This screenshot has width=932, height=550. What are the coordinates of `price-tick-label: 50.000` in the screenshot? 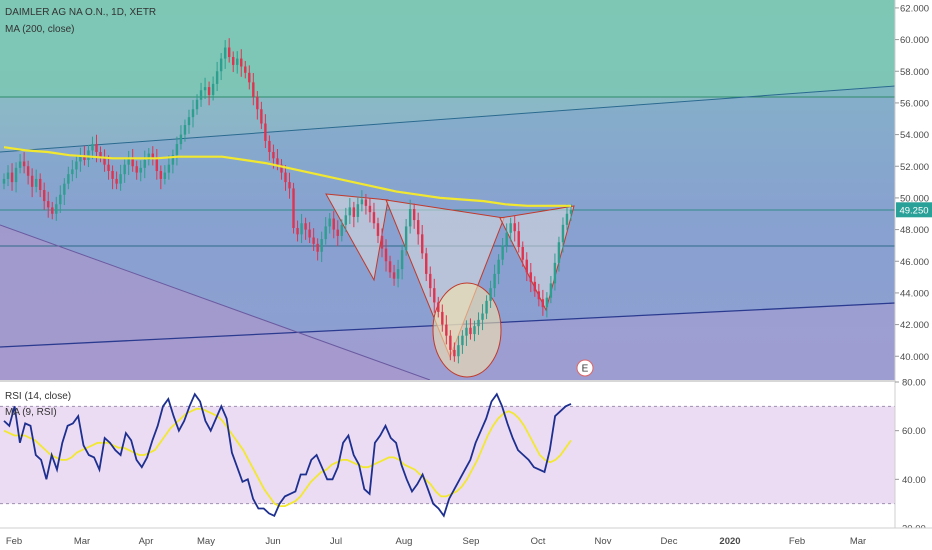 It's located at (914, 198).